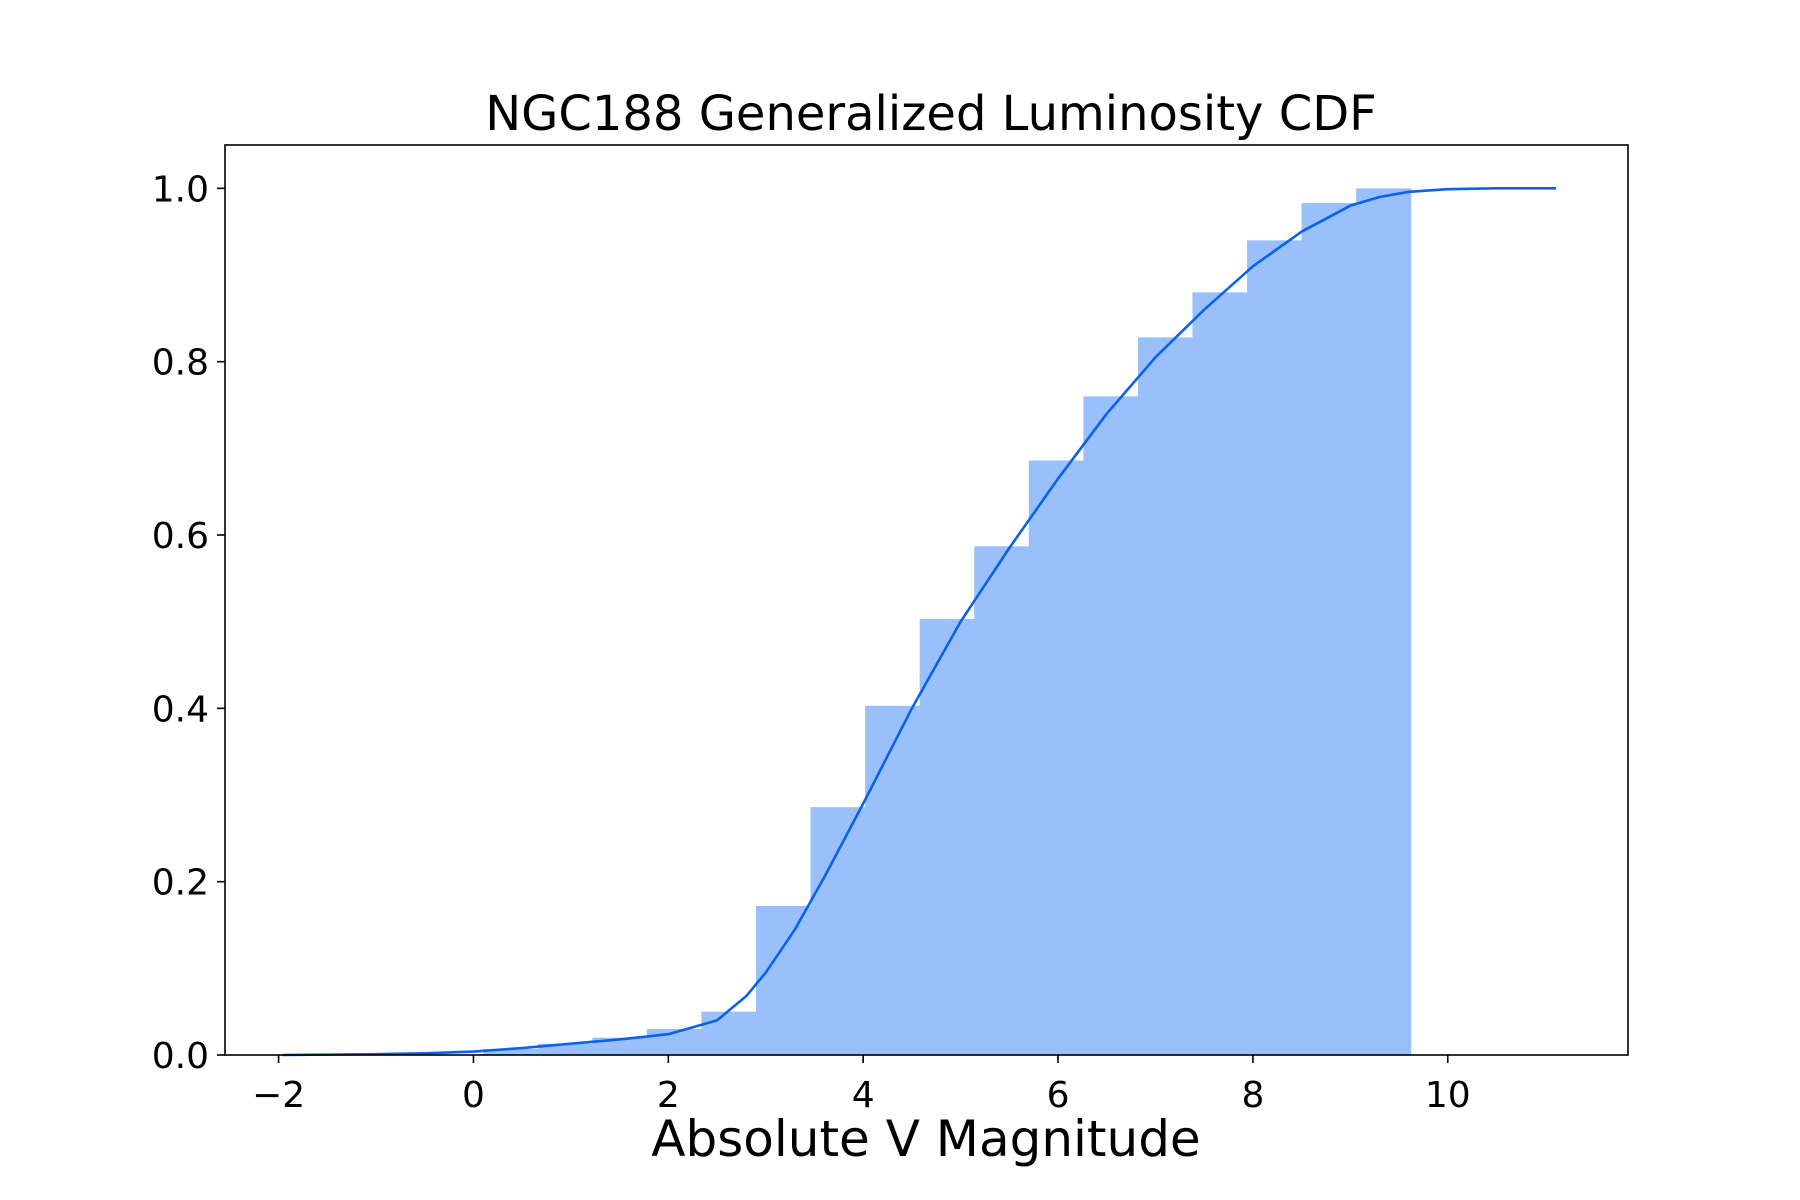 The width and height of the screenshot is (1800, 1200). What do you see at coordinates (180, 883) in the screenshot?
I see `y-tick-label: 0.2` at bounding box center [180, 883].